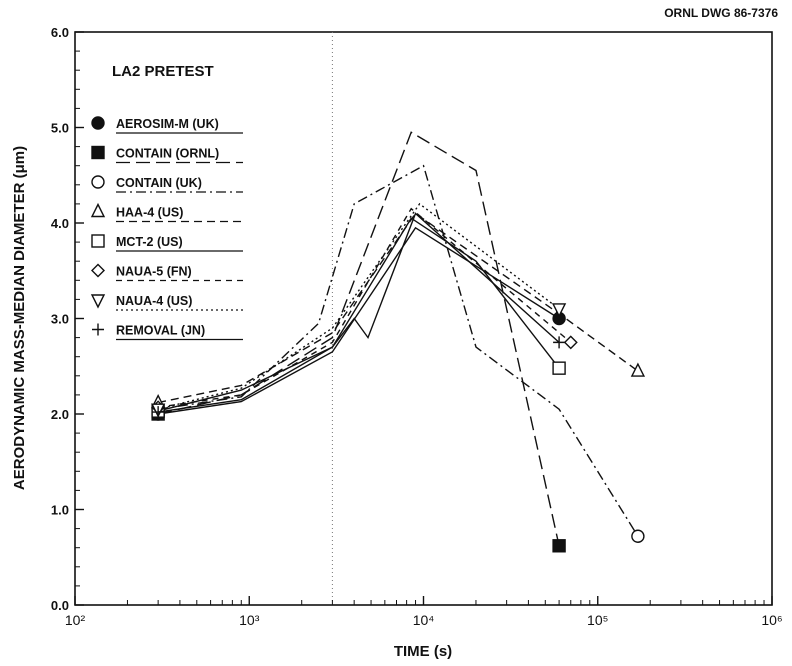 The width and height of the screenshot is (792, 666). Describe the element at coordinates (19, 318) in the screenshot. I see `y-axis-label: AERODYNAMIC MASS-MEDIAN DIAMETER (μm)` at that location.